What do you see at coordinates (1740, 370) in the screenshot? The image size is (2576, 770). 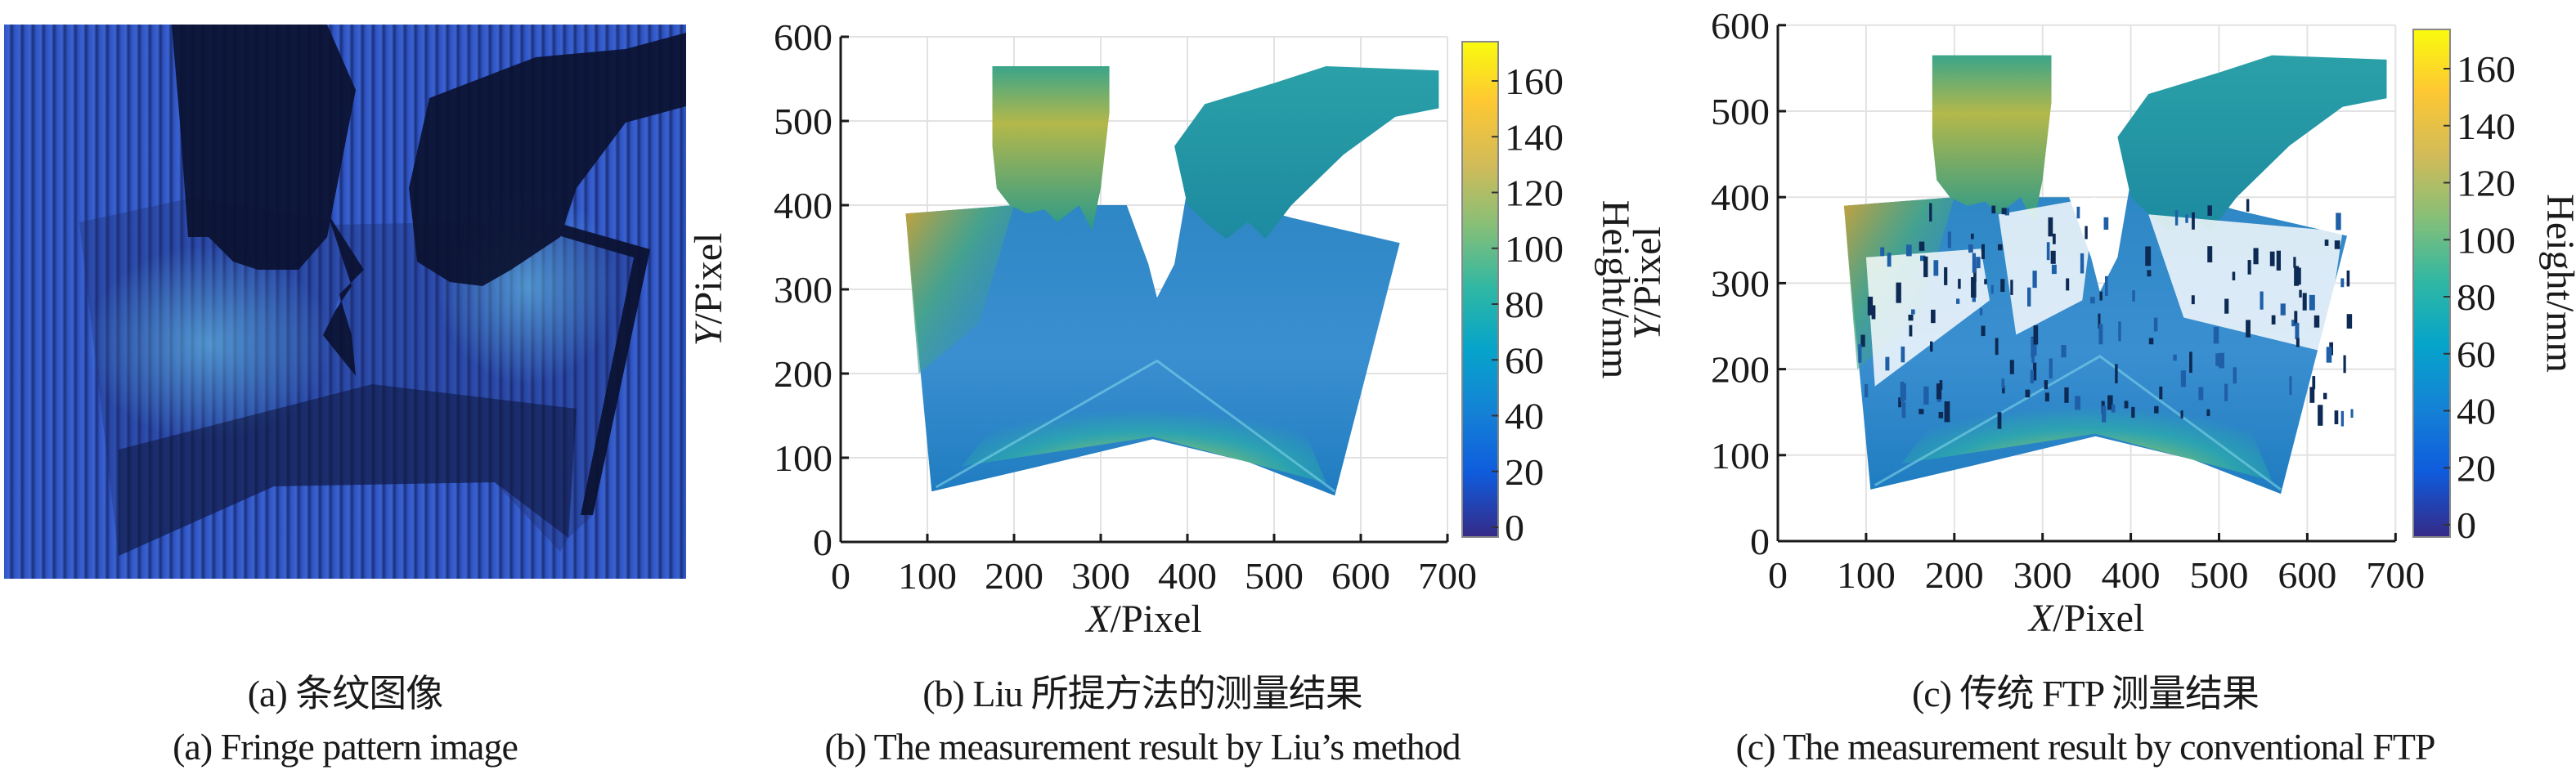 I see `y-tick-label: 200` at bounding box center [1740, 370].